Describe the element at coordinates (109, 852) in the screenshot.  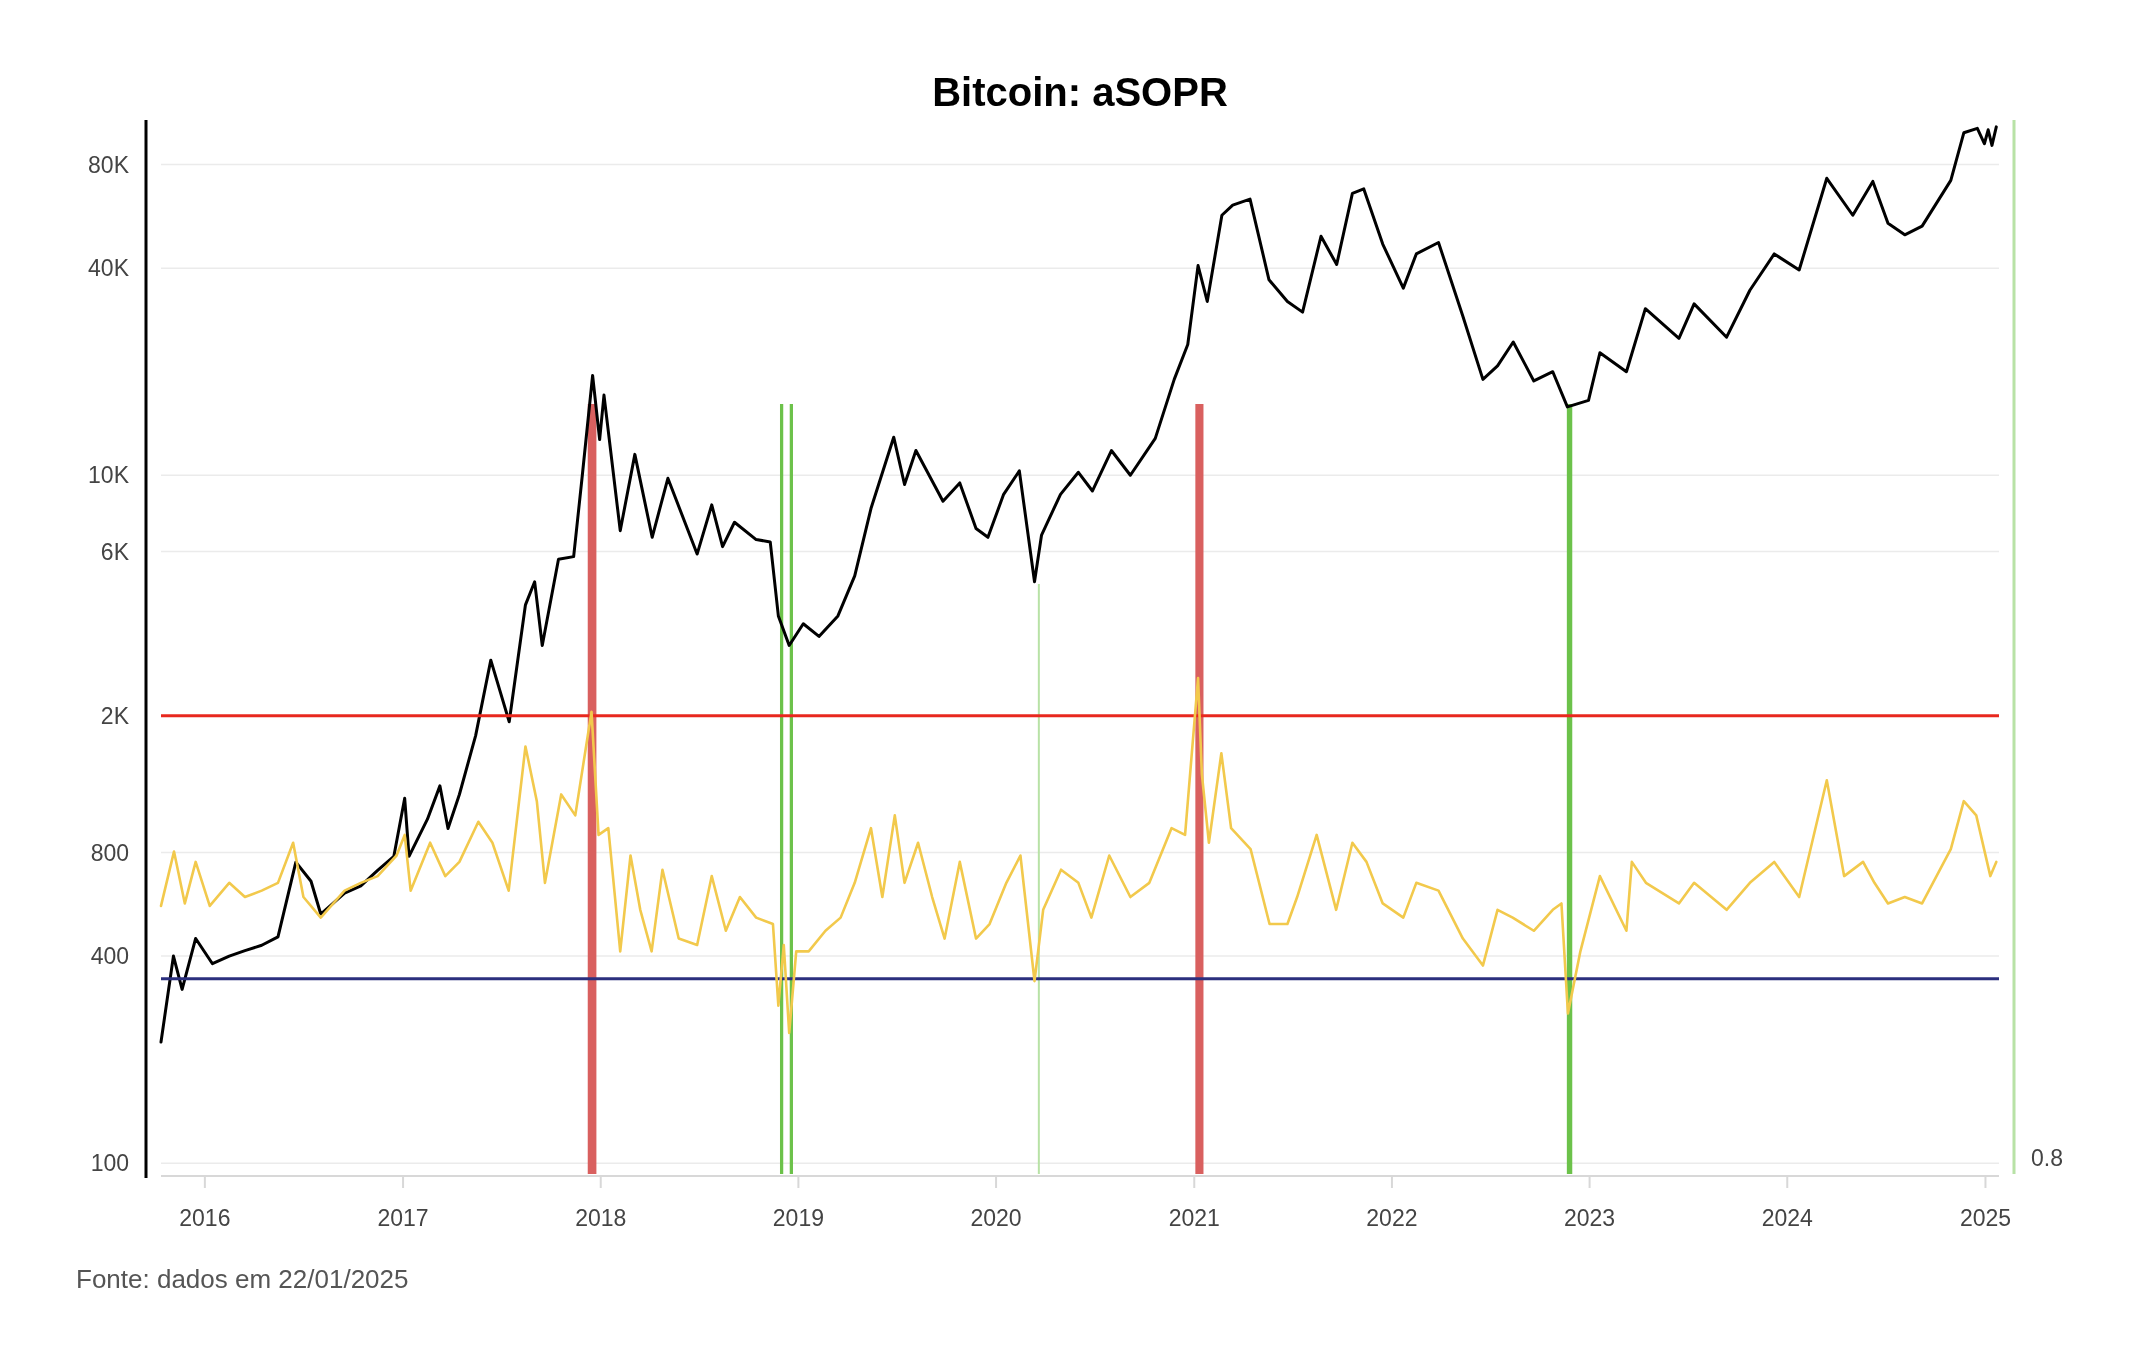
I see `y-tick-label: 800` at that location.